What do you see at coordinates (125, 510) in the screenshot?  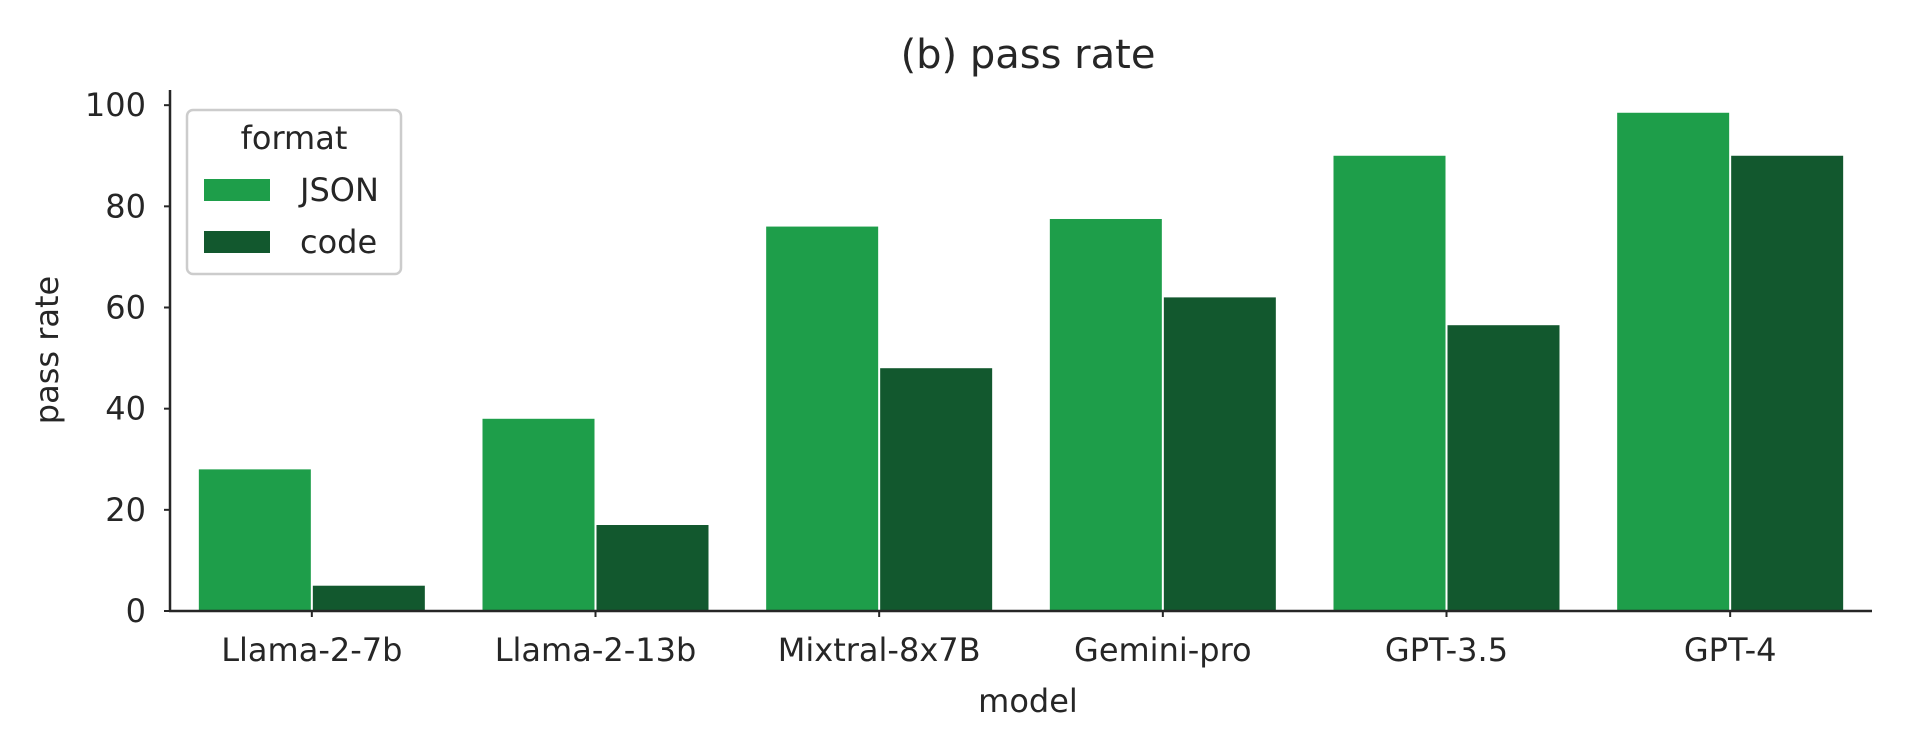 I see `y-tick-label: 20` at bounding box center [125, 510].